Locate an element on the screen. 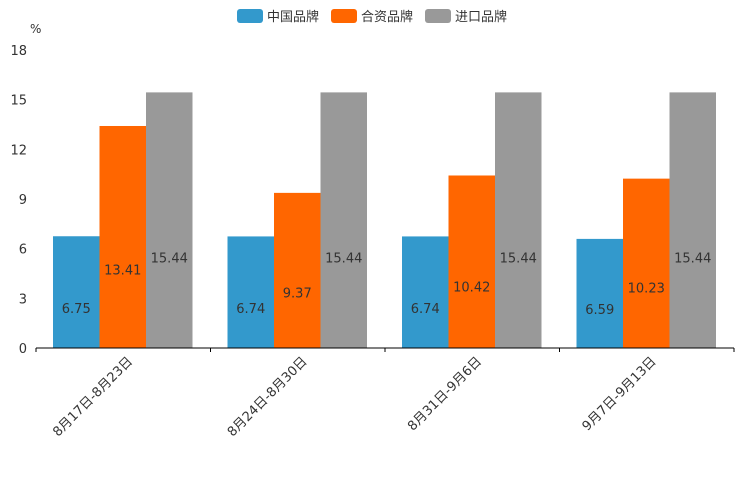  legend-item-joint-venture-brand: 合资品牌 is located at coordinates (371, 15).